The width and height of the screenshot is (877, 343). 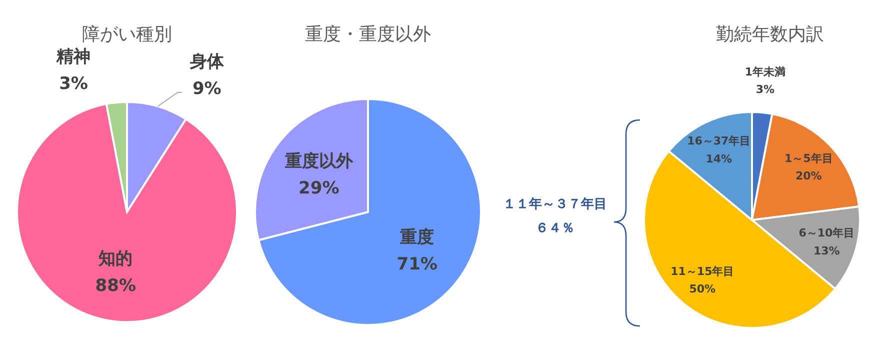 What do you see at coordinates (127, 34) in the screenshot?
I see `chart-title: 障がい種別` at bounding box center [127, 34].